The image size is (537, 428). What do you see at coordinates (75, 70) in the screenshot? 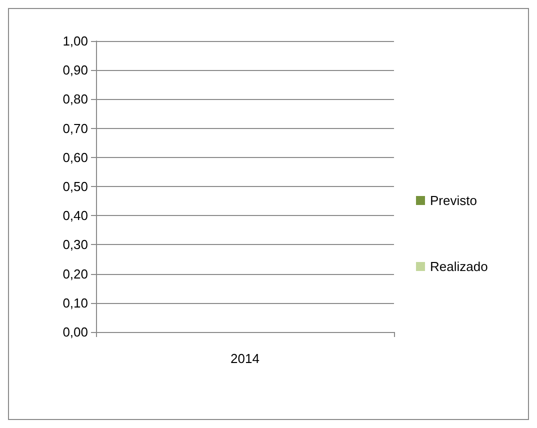
I see `y-tick-label: 0,90` at bounding box center [75, 70].